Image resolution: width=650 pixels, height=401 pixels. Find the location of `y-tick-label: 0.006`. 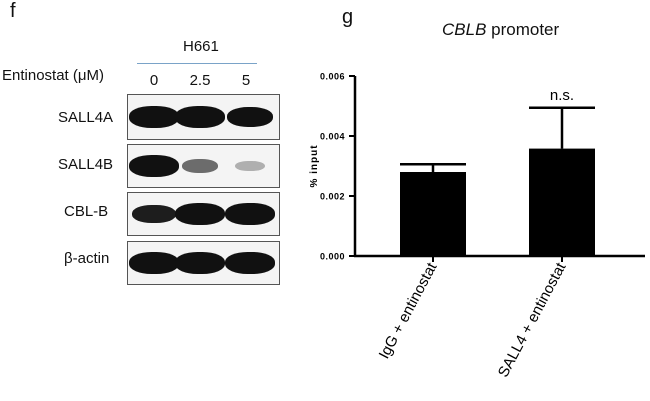

y-tick-label: 0.006 is located at coordinates (332, 77).